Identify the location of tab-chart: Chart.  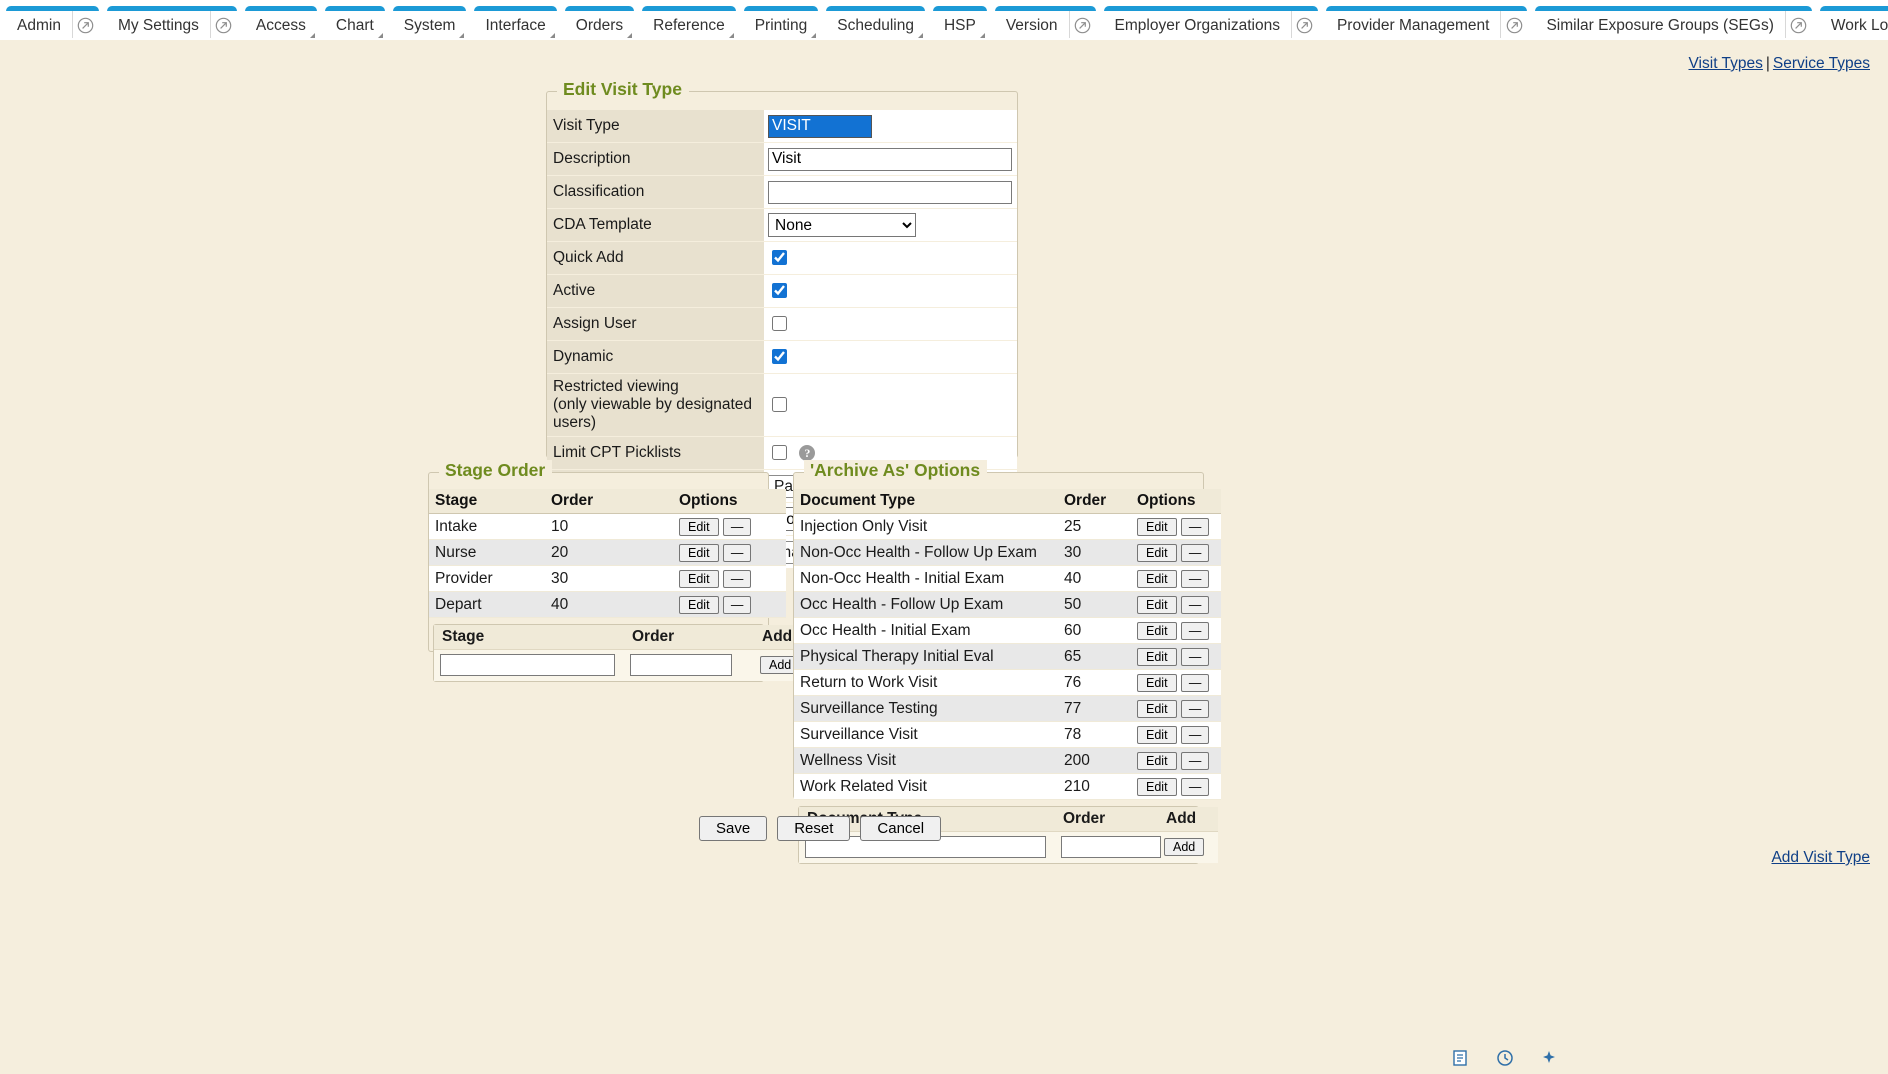
(354, 23).